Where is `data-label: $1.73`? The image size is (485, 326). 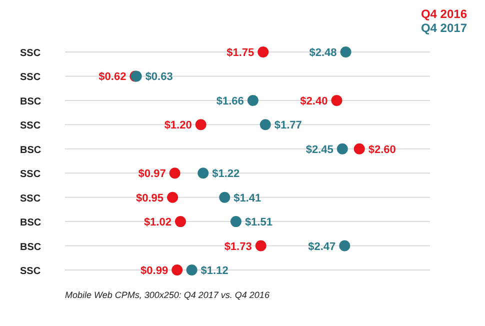 data-label: $1.73 is located at coordinates (238, 246).